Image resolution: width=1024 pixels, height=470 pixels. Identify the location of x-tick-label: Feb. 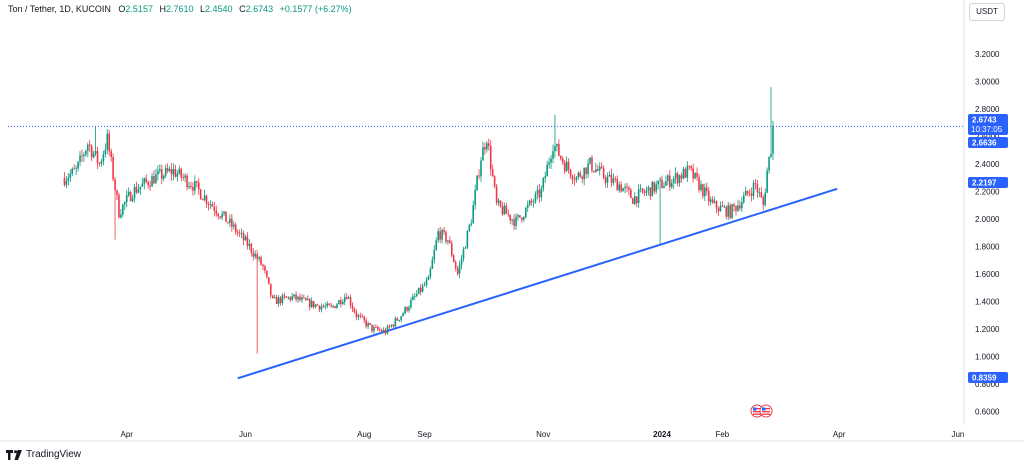
(722, 434).